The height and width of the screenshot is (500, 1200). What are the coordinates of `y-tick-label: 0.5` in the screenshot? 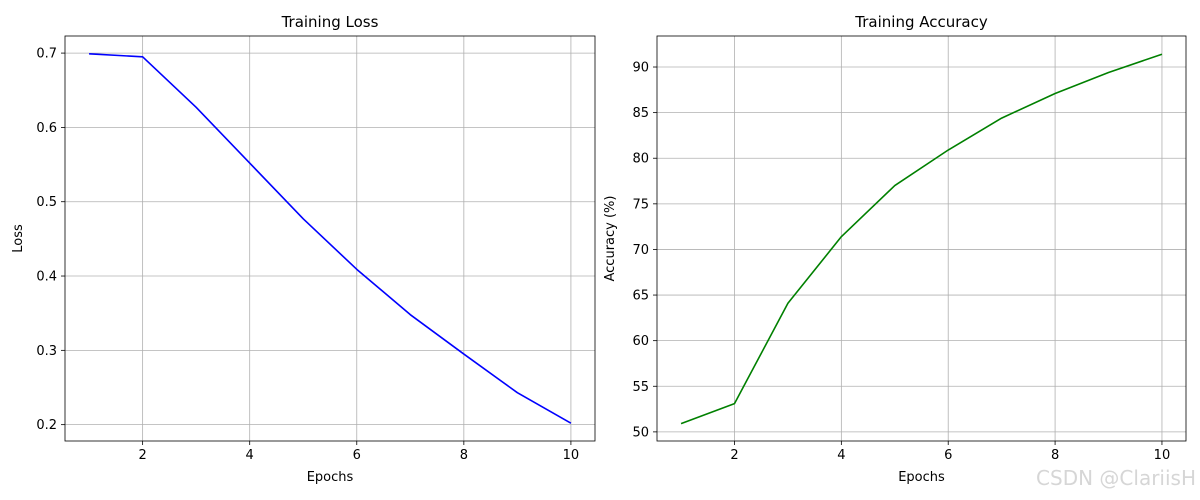 It's located at (46, 202).